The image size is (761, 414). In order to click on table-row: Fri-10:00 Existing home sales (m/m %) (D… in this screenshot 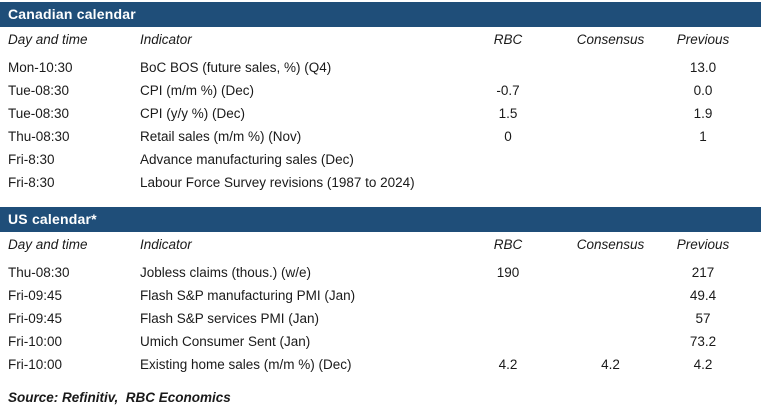, I will do `click(380, 364)`.